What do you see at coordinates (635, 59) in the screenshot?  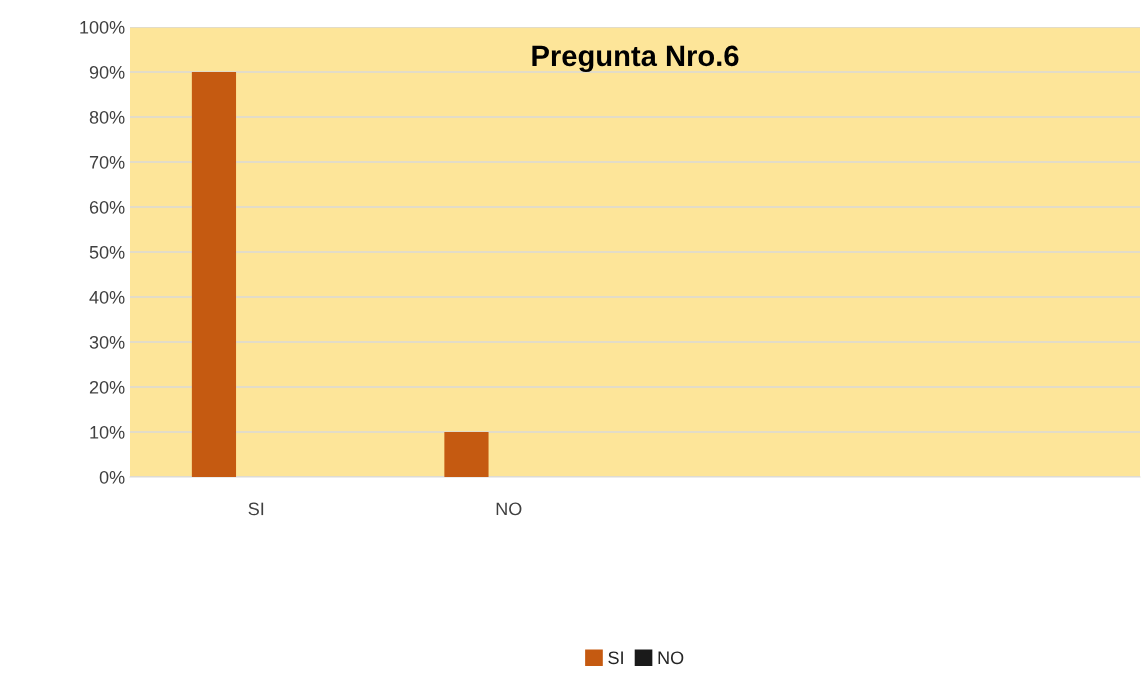 I see `text: Pregunta Nro.6` at bounding box center [635, 59].